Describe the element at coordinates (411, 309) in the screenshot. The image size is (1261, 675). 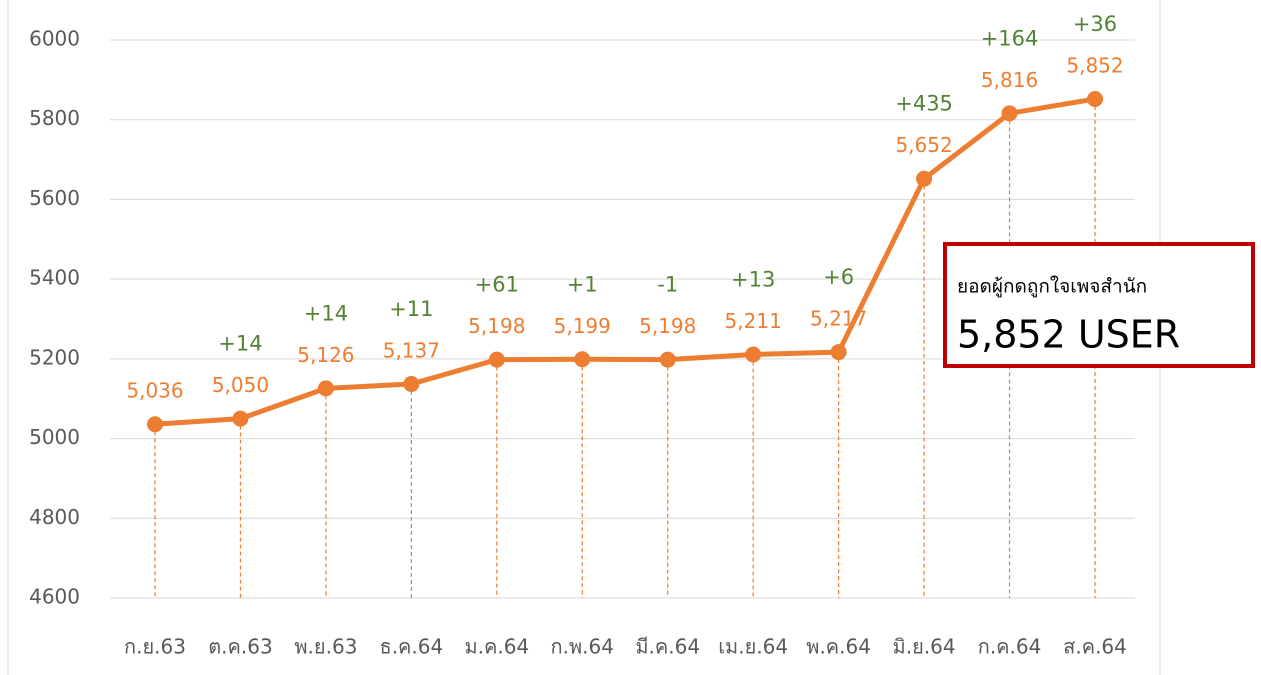
I see `change-label: +11` at that location.